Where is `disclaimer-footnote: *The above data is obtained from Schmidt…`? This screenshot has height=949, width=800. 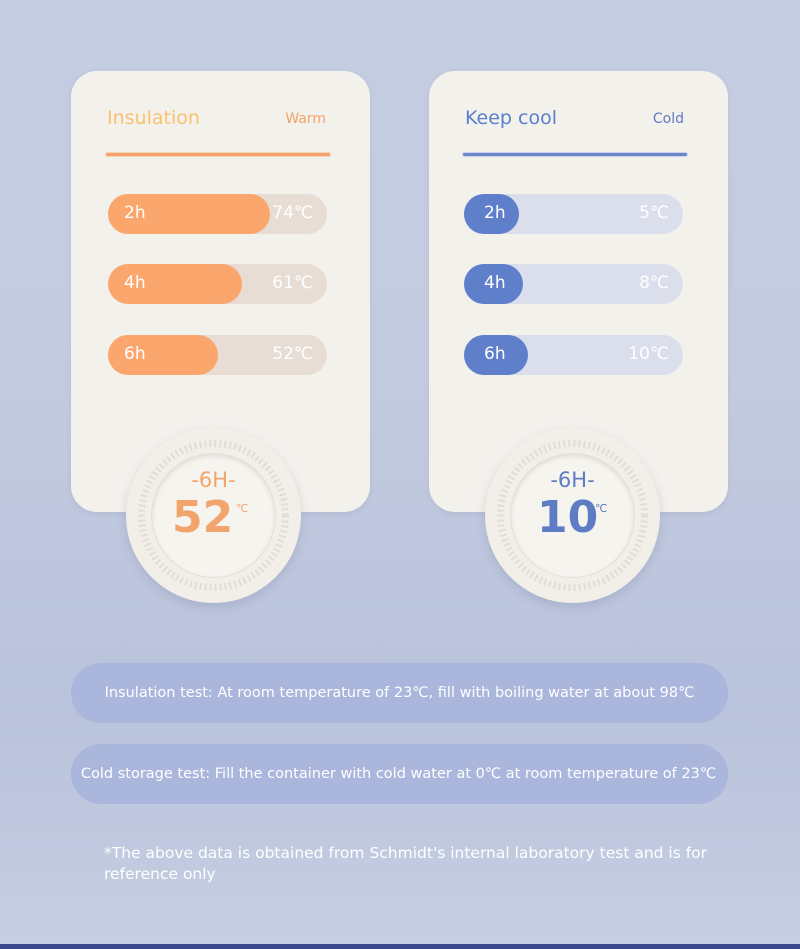
disclaimer-footnote: *The above data is obtained from Schmidt… is located at coordinates (406, 863).